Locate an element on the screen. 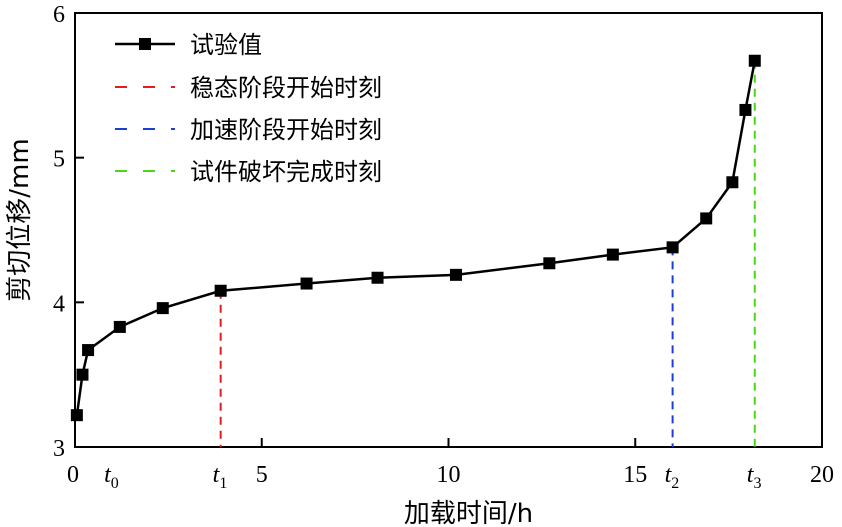 This screenshot has width=842, height=527. legend-label-event: 试件破坏完成时刻 is located at coordinates (286, 172).